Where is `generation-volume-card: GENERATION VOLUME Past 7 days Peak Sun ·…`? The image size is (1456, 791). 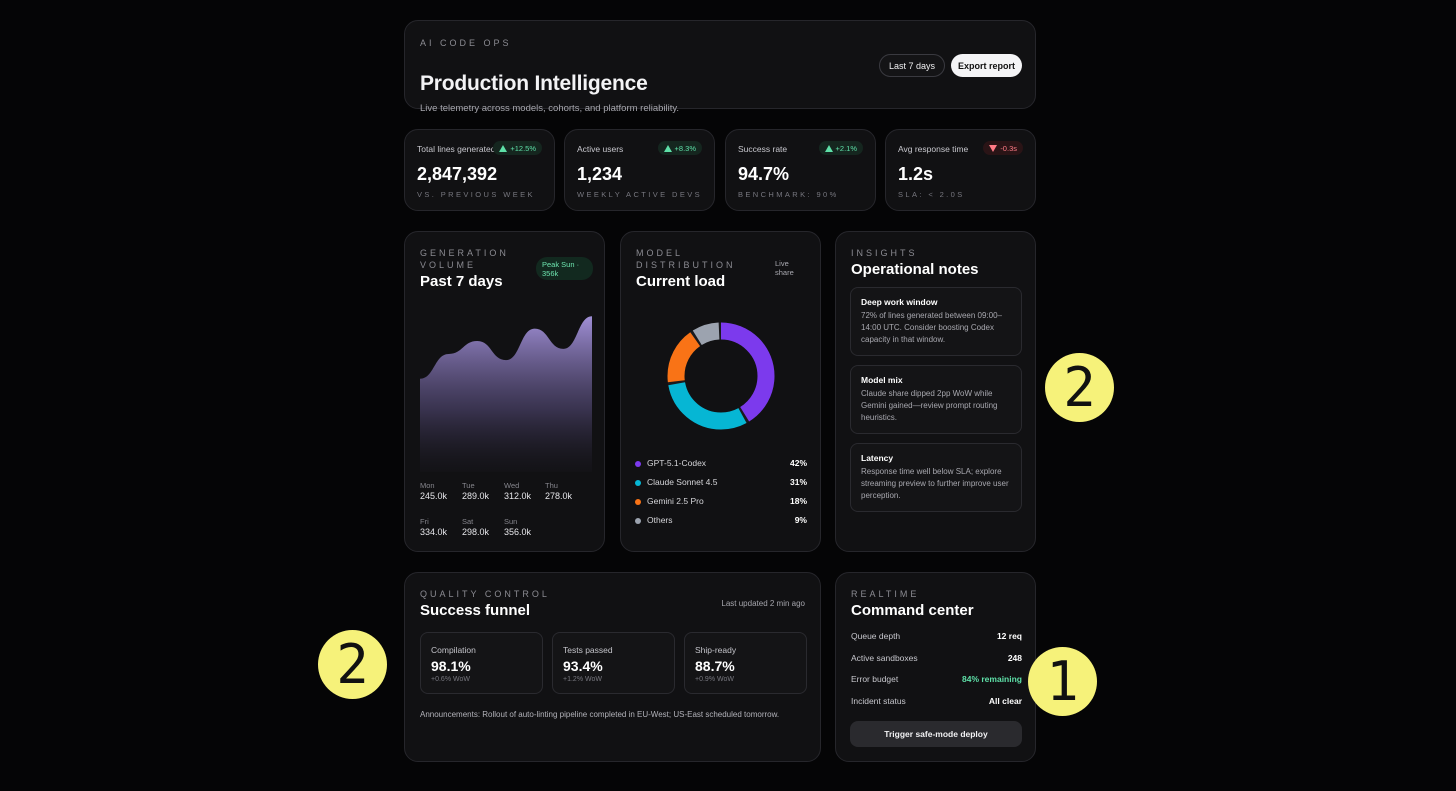
generation-volume-card: GENERATION VOLUME Past 7 days Peak Sun ·… is located at coordinates (504, 391).